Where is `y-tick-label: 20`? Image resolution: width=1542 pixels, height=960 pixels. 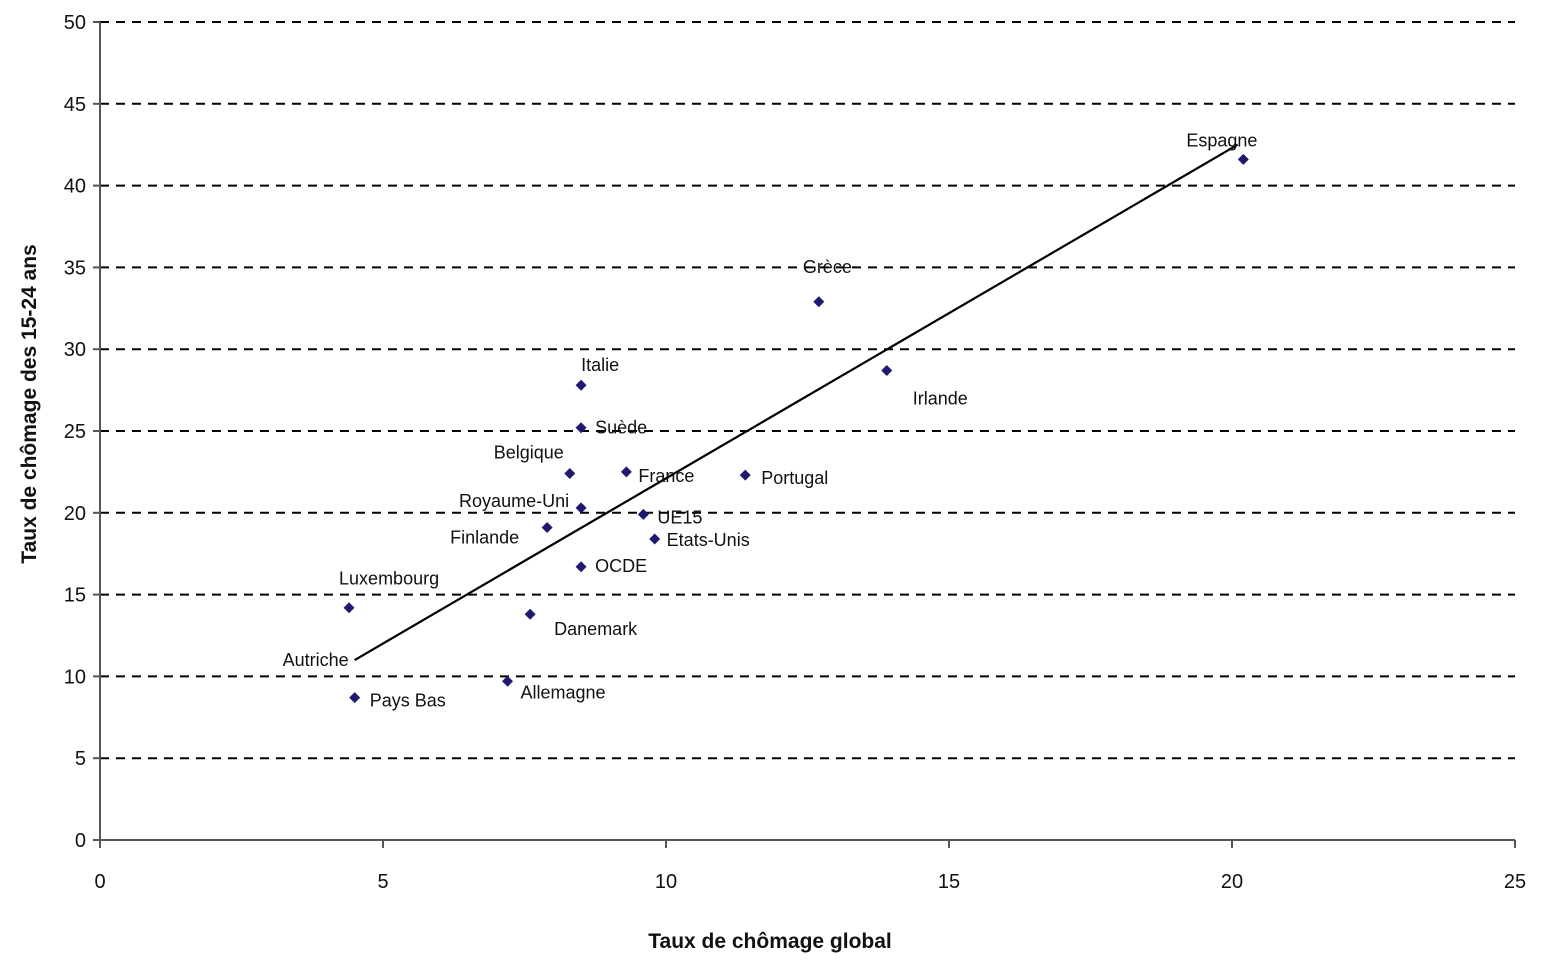 y-tick-label: 20 is located at coordinates (75, 514).